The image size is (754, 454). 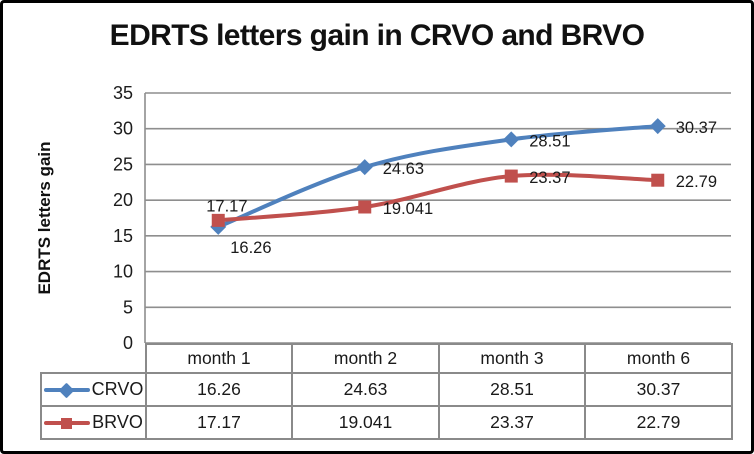 What do you see at coordinates (66, 390) in the screenshot?
I see `legend-key-crvo-icon` at bounding box center [66, 390].